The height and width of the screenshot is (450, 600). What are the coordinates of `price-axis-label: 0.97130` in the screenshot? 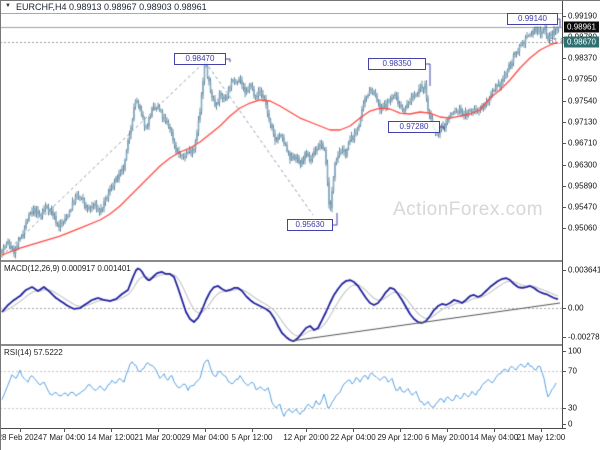 It's located at (582, 122).